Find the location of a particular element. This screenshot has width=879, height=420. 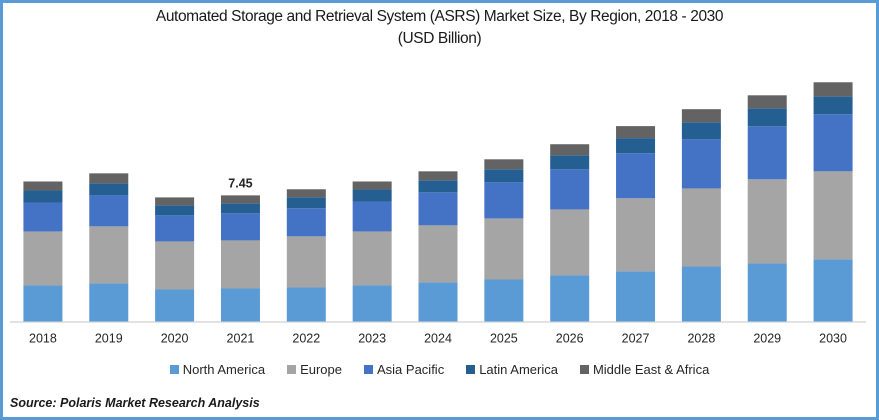

x-tick-label: 2026 is located at coordinates (570, 339).